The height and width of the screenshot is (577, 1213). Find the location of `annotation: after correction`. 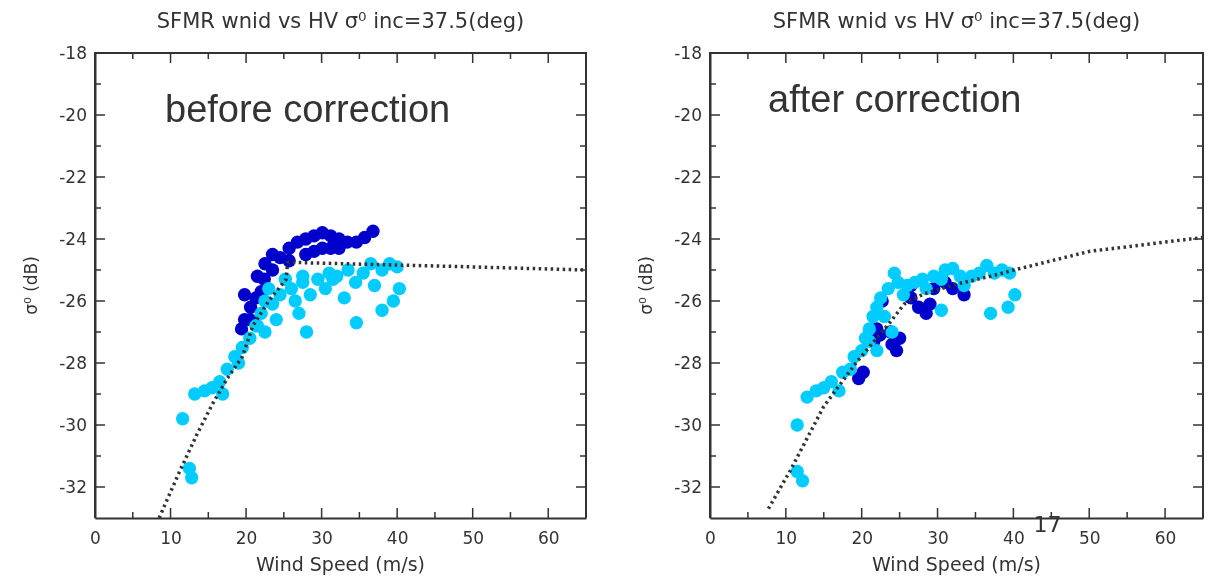

annotation: after correction is located at coordinates (895, 99).